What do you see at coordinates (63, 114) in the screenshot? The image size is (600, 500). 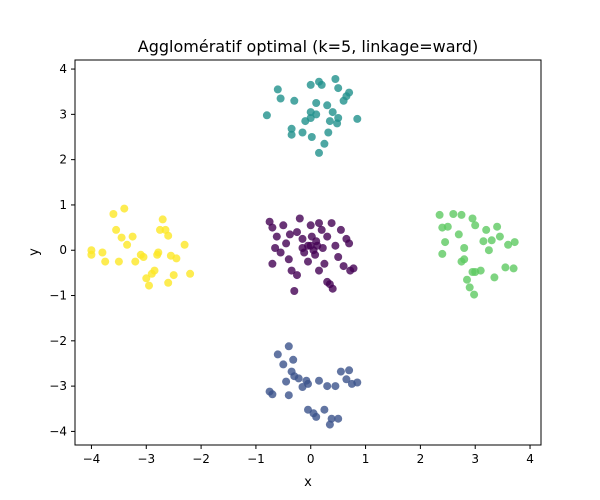 I see `y-tick-label: 3` at bounding box center [63, 114].